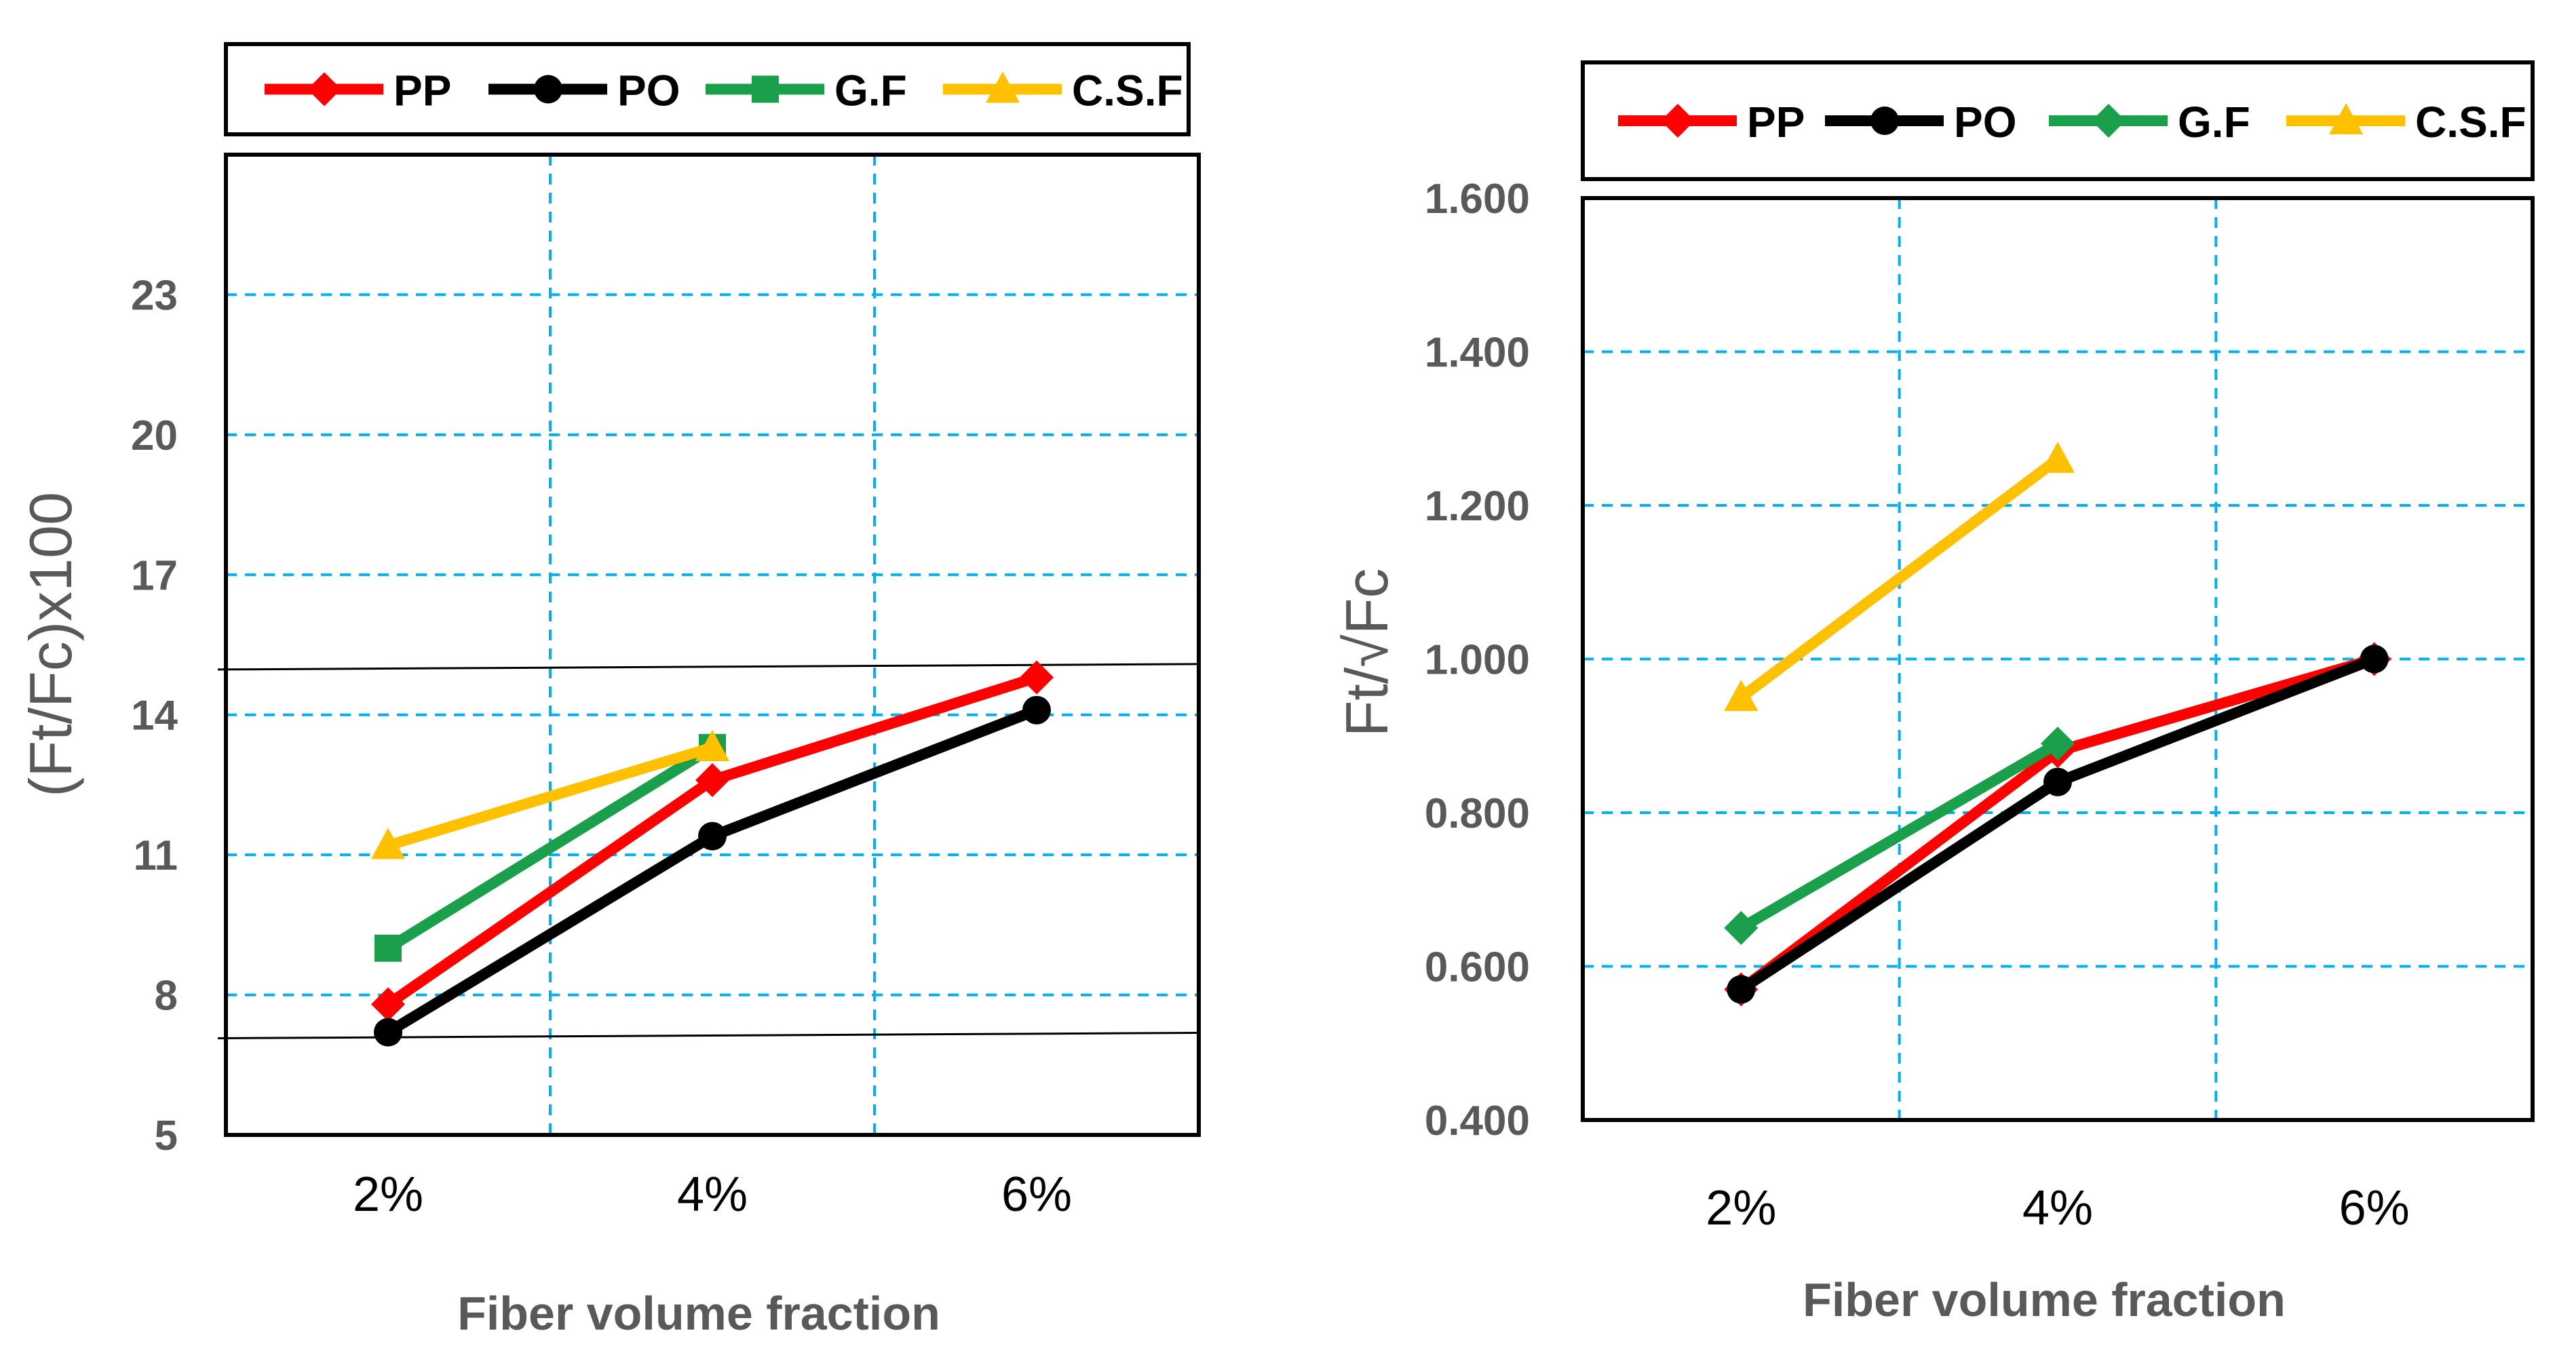  Describe the element at coordinates (1478, 660) in the screenshot. I see `y-tick-label: 1.000` at that location.